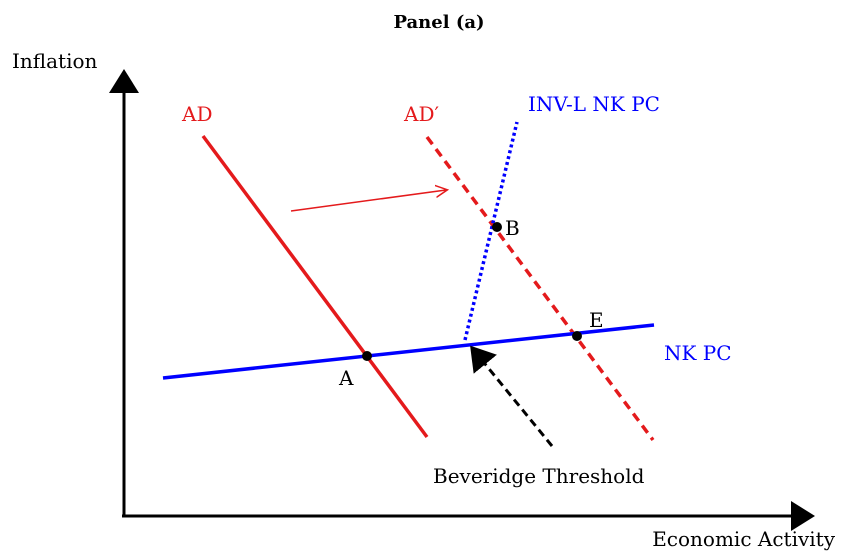 This screenshot has width=843, height=555. I want to click on inv-l-nkpc-label: INV-L NK PC, so click(594, 104).